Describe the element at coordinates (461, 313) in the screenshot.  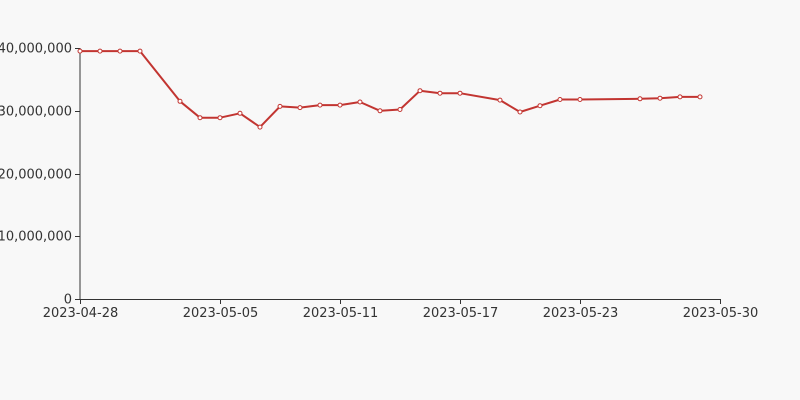
I see `x-tick-label: 2023-05-17` at that location.